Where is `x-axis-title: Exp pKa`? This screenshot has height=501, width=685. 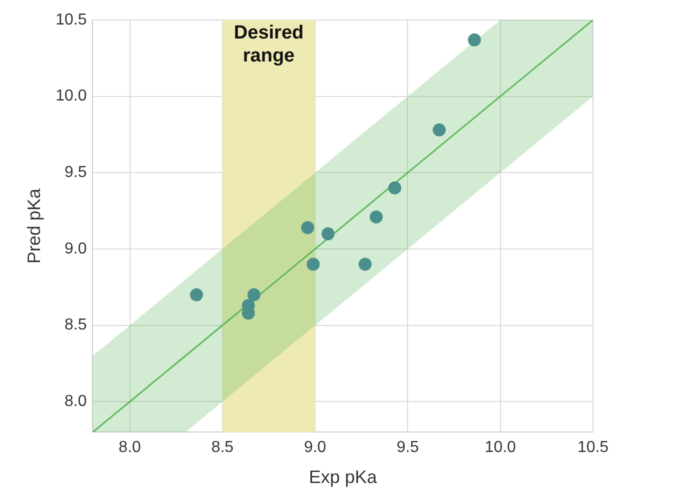 x-axis-title: Exp pKa is located at coordinates (343, 477).